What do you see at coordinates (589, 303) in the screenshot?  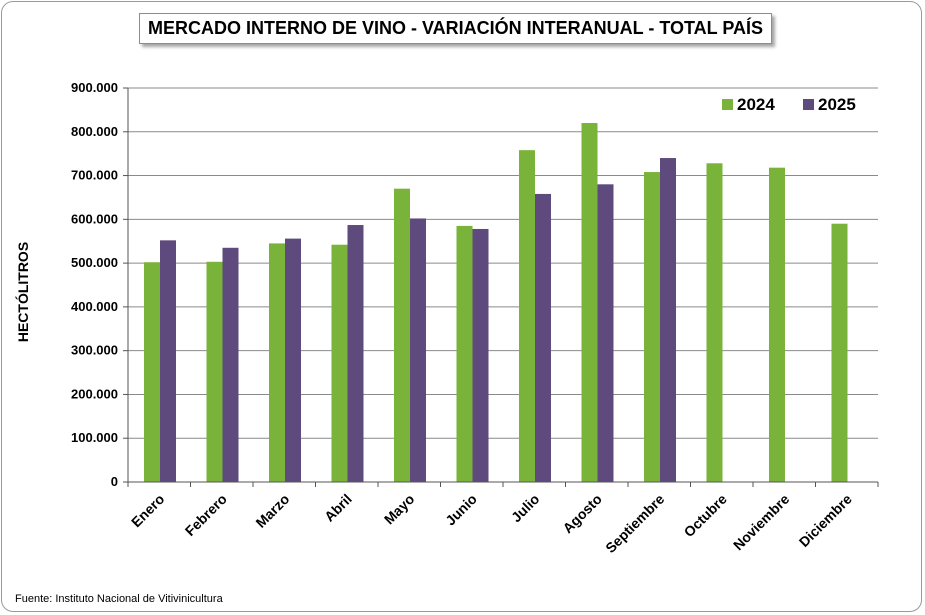 I see `bar-2024-agosto` at bounding box center [589, 303].